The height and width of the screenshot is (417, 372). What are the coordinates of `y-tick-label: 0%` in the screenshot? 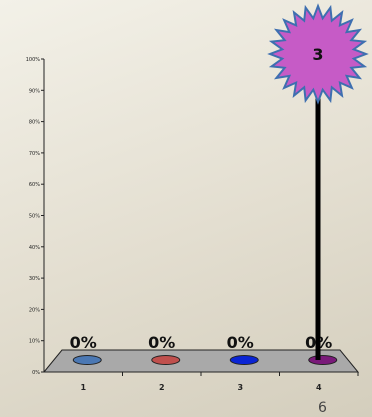 It's located at (36, 373).